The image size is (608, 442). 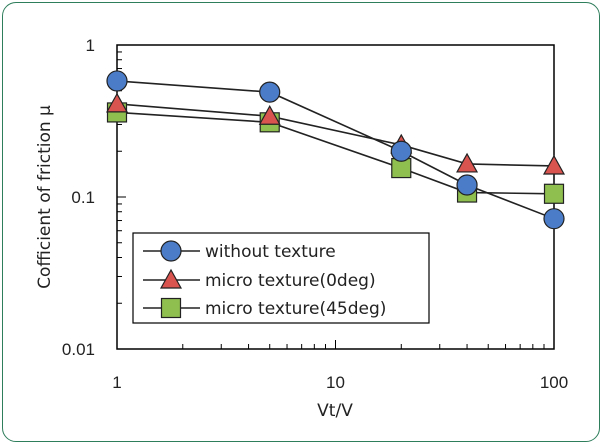 What do you see at coordinates (335, 411) in the screenshot?
I see `x-axis-label: Vt/V` at bounding box center [335, 411].